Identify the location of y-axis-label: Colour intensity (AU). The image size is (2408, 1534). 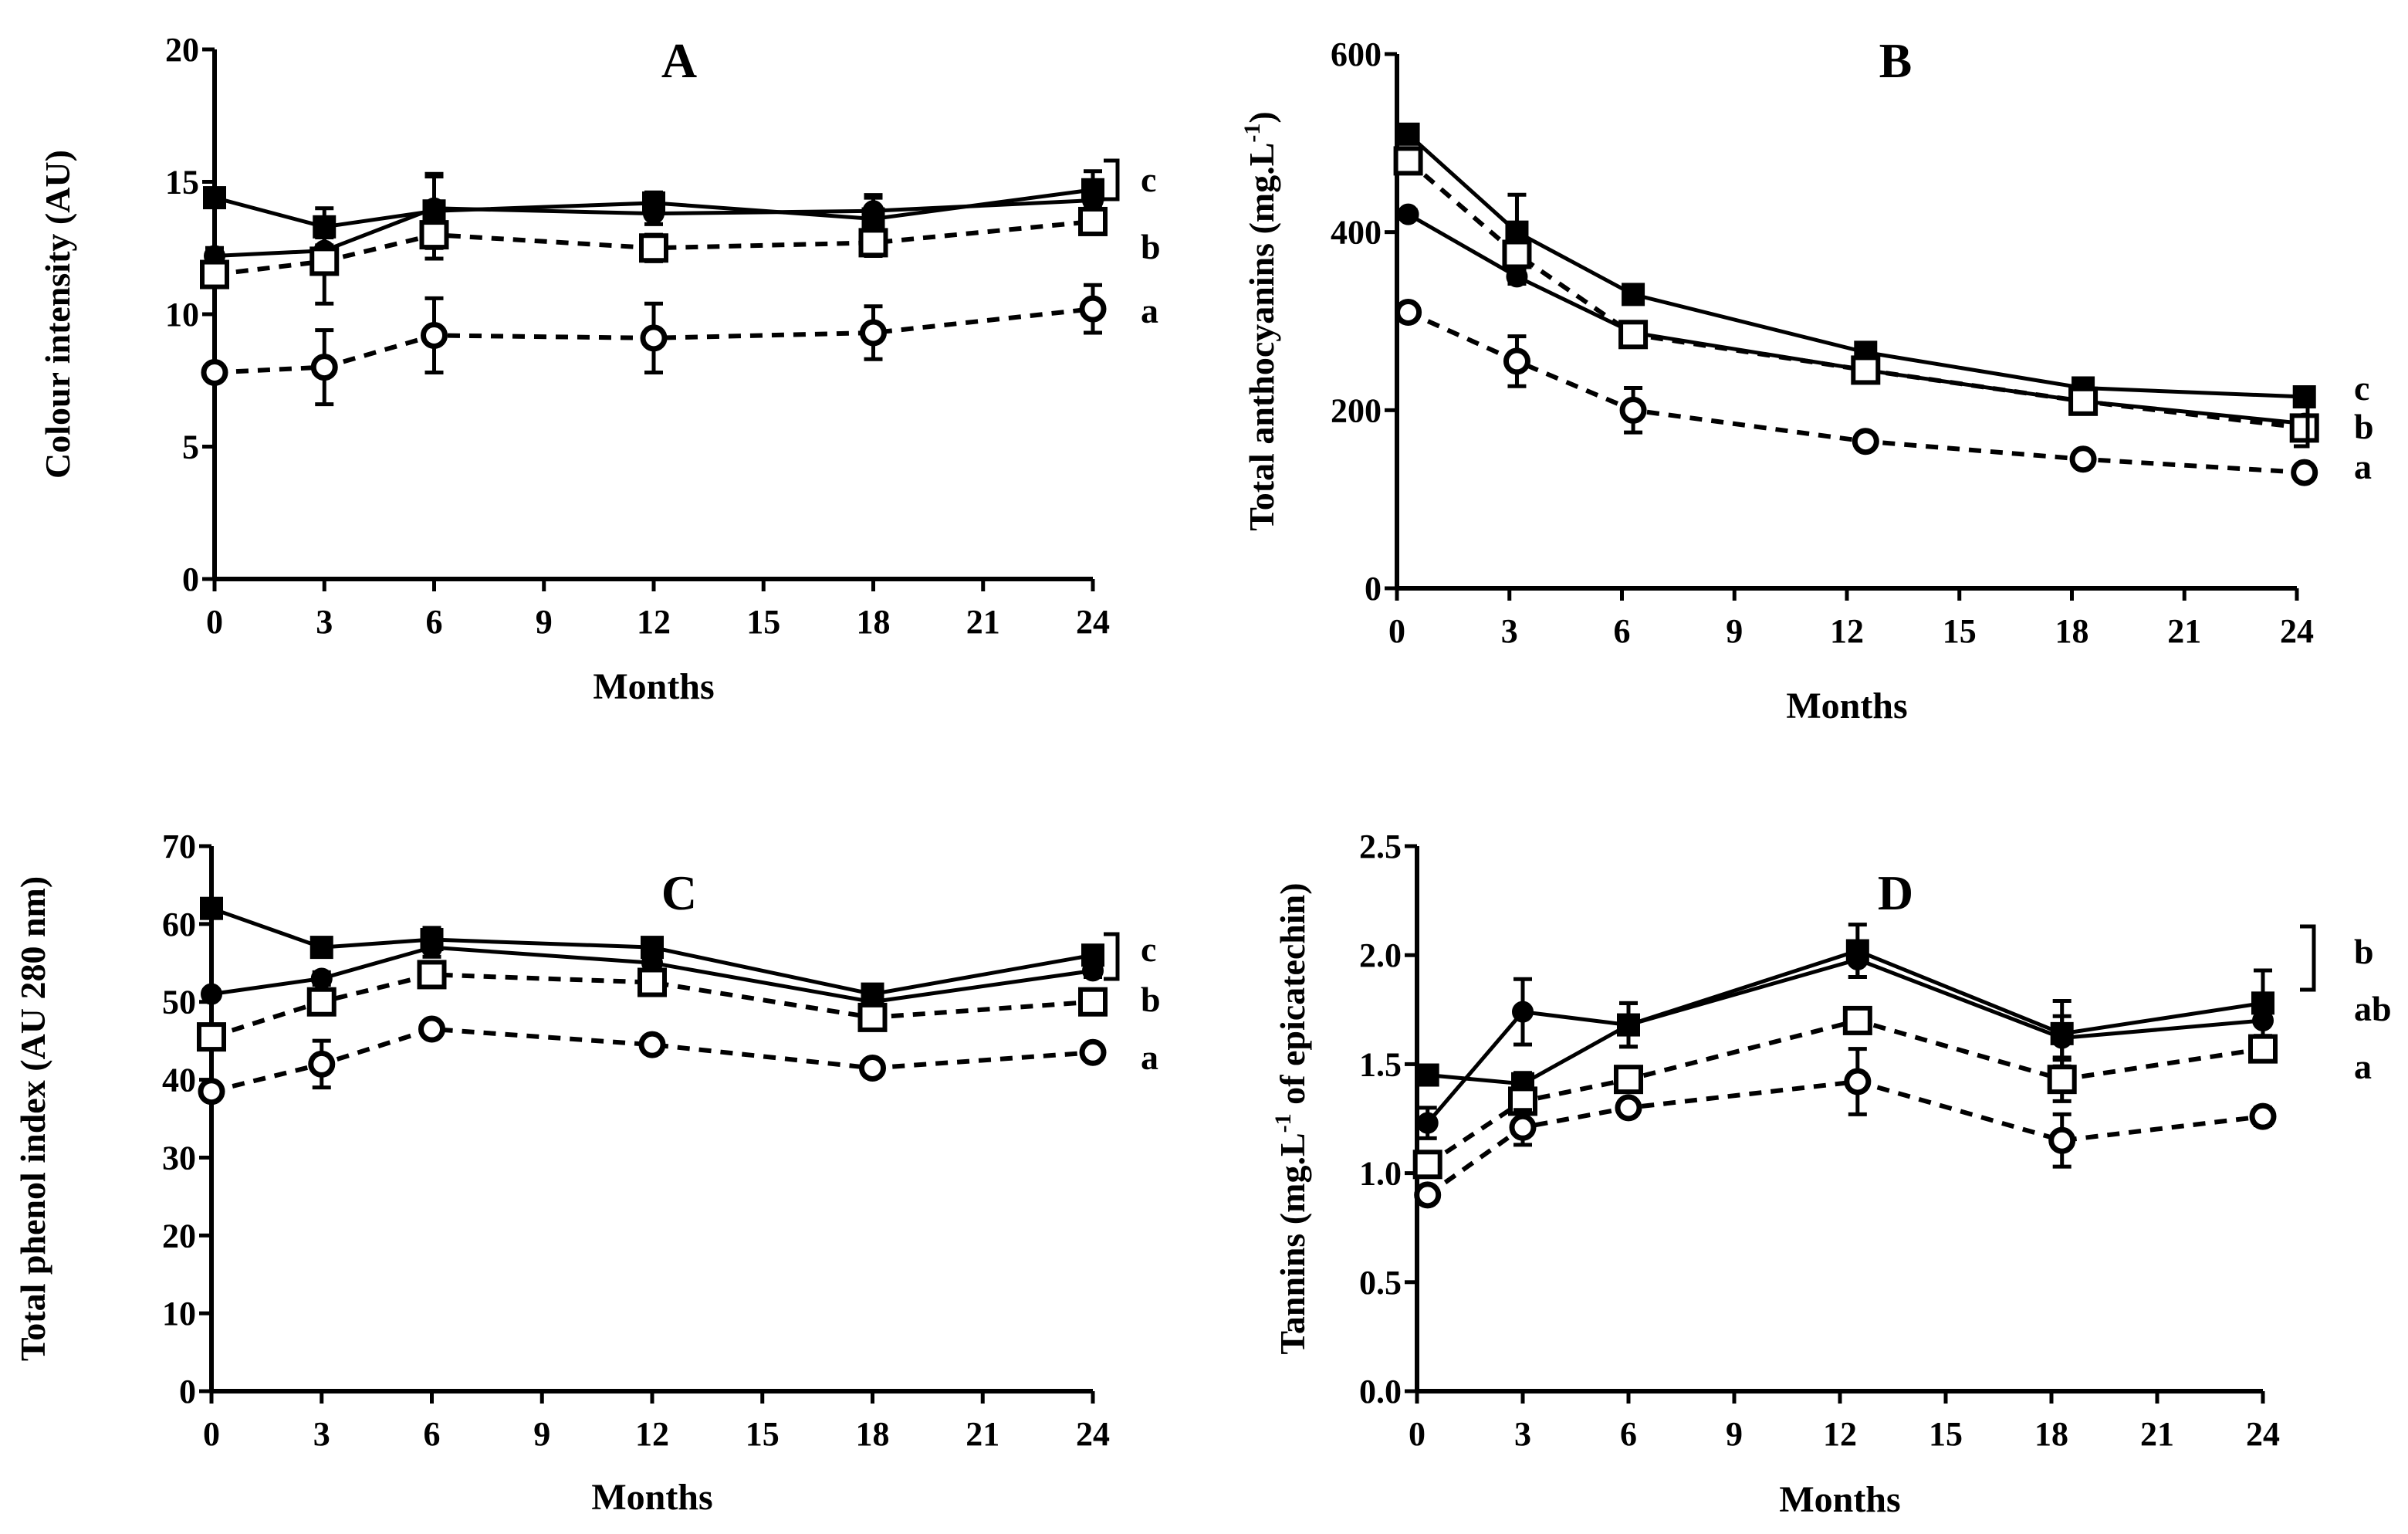
(57, 314).